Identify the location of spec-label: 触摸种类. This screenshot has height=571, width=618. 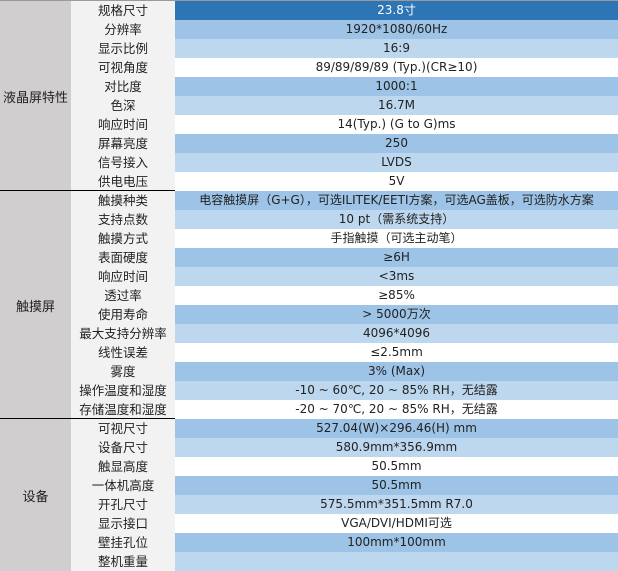
(123, 200).